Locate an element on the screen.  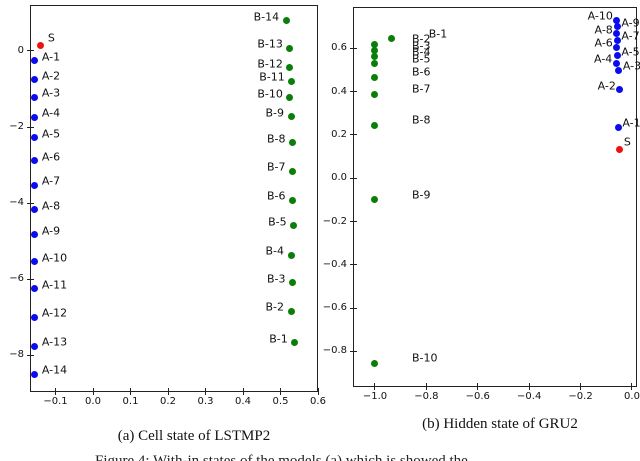
y-tick-label: 0.0 is located at coordinates (339, 178).